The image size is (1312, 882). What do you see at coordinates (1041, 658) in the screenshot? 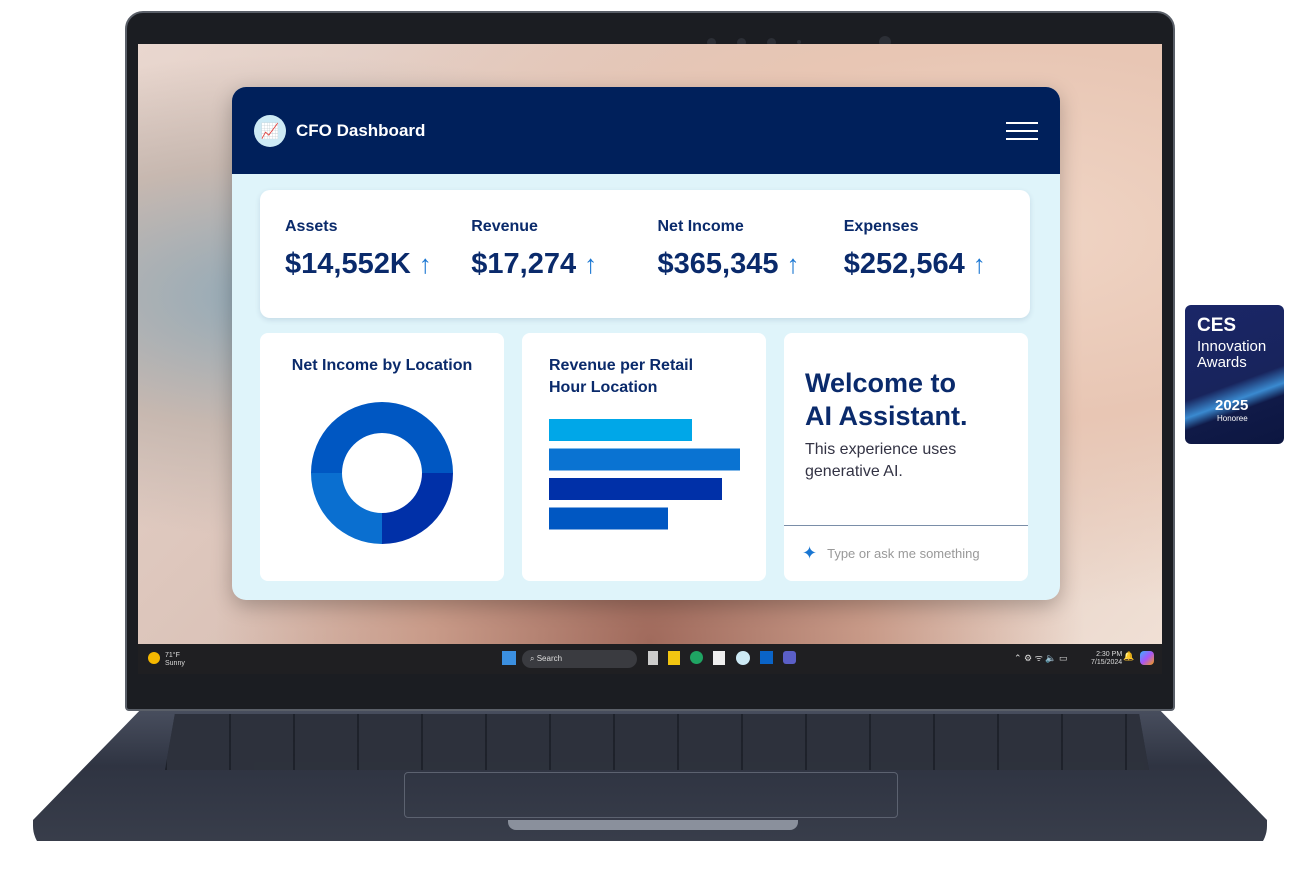
I see `system-tray-icons: ⌃ ⚙ ᯤ 🔈 ▭` at bounding box center [1041, 658].